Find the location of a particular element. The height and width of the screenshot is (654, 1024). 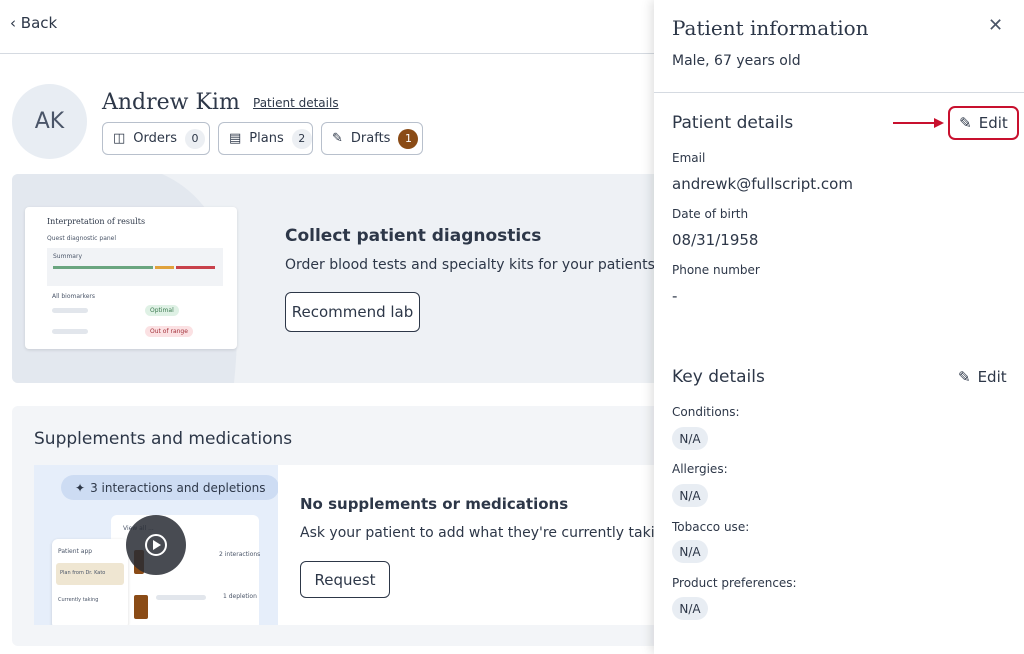

panel-divider is located at coordinates (839, 92).